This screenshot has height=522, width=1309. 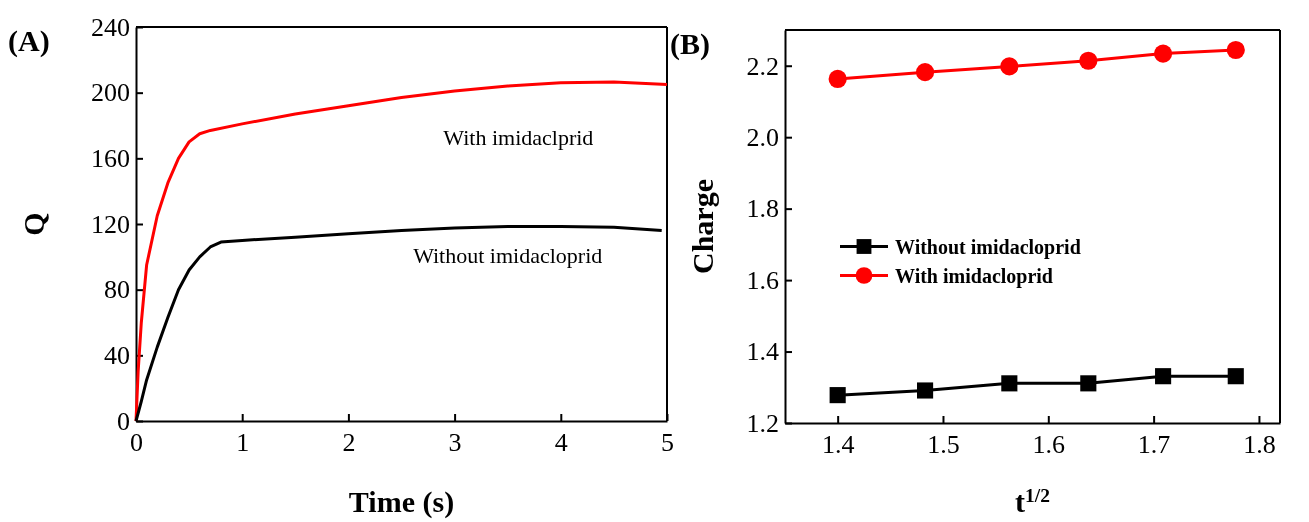 I want to click on y-tick-label: 80, so click(x=117, y=290).